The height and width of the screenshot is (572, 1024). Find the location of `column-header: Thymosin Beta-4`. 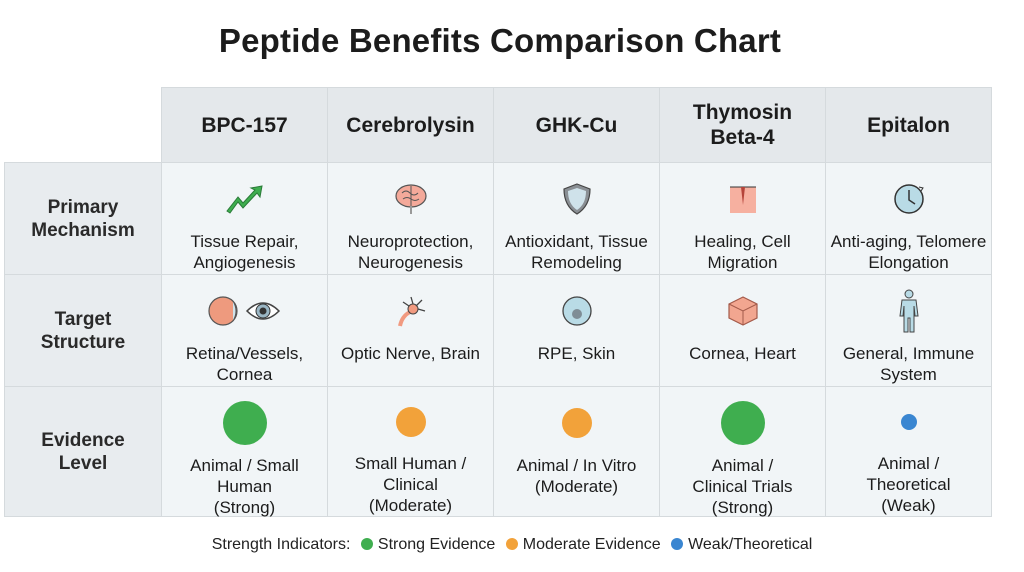

column-header: Thymosin Beta-4 is located at coordinates (743, 125).